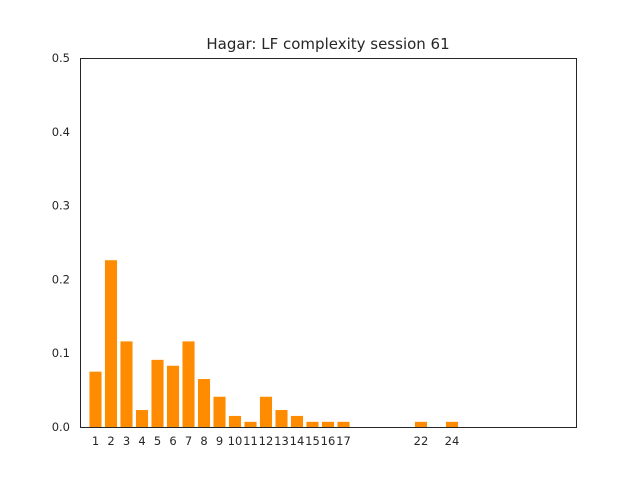 The width and height of the screenshot is (640, 480). What do you see at coordinates (328, 441) in the screenshot?
I see `x-tick-label: 16` at bounding box center [328, 441].